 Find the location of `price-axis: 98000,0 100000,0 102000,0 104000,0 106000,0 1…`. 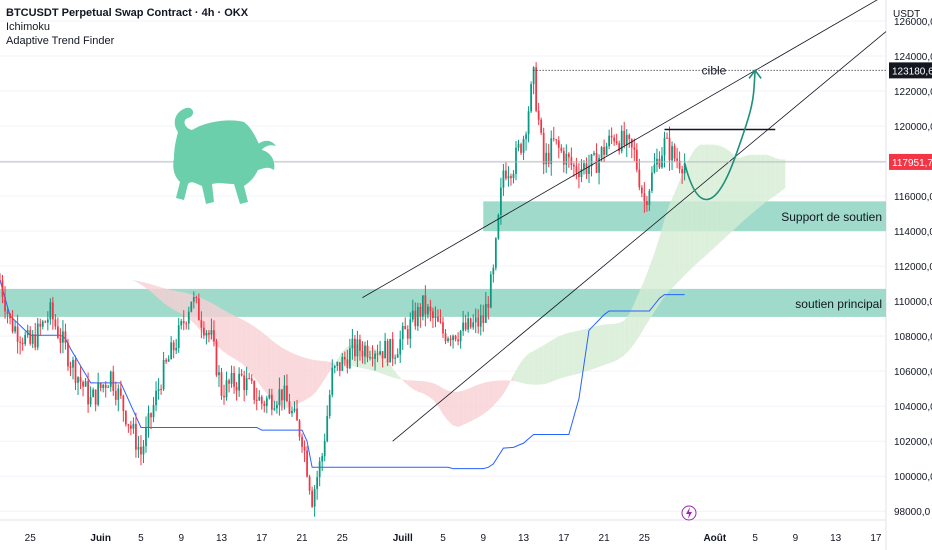

price-axis: 98000,0 100000,0 102000,0 104000,0 106000,0 1… is located at coordinates (910, 267).